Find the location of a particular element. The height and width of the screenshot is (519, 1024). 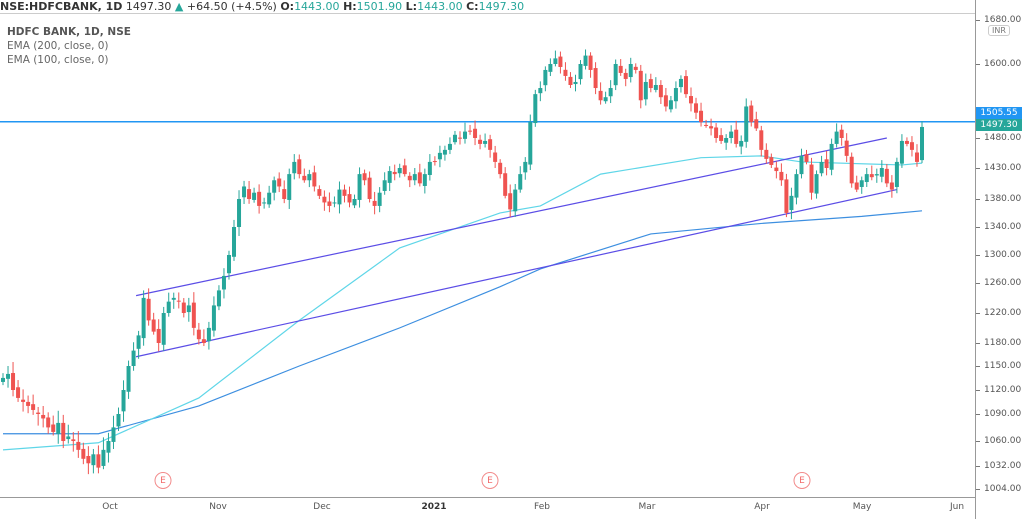

y-tick-label: 1060.00 is located at coordinates (1003, 441).